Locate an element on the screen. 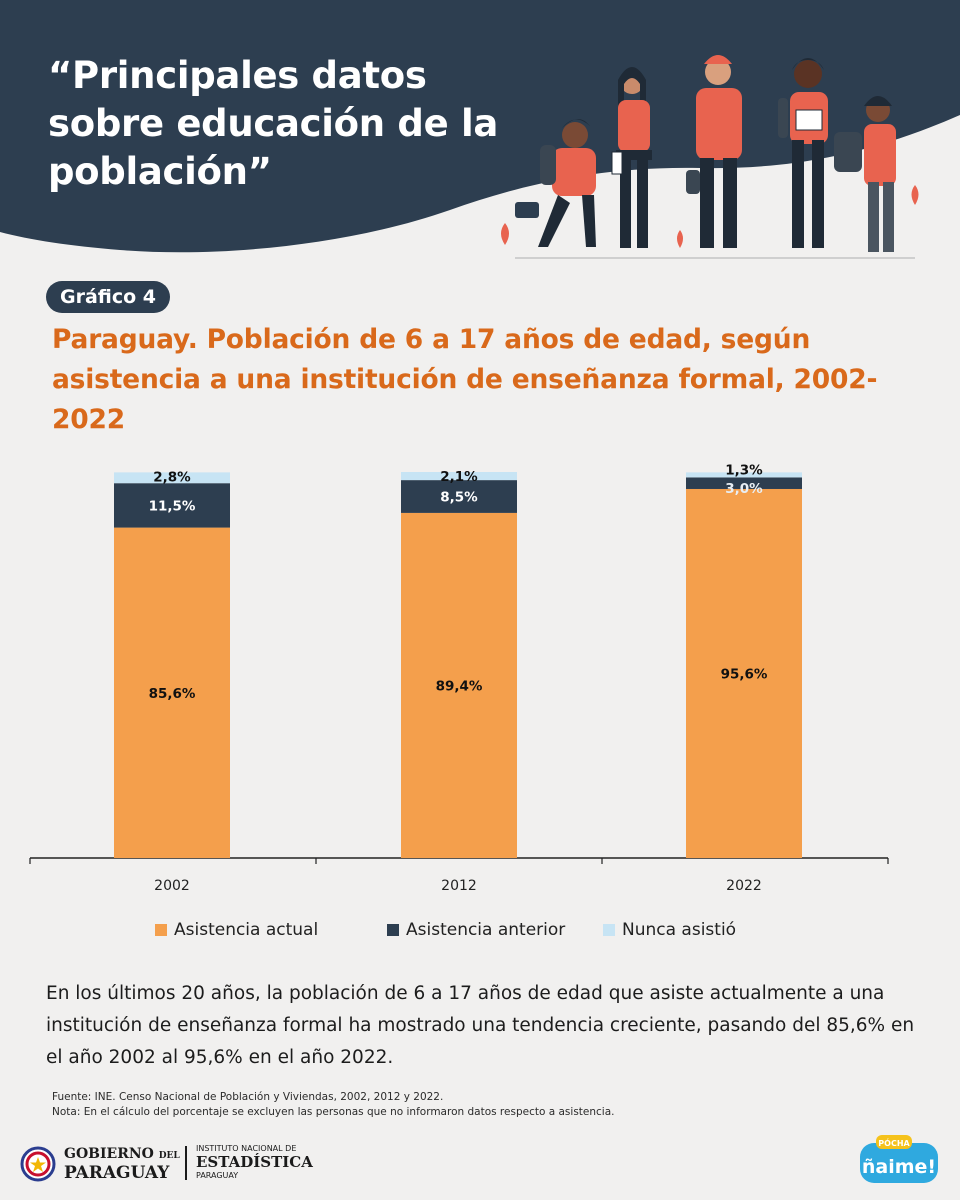 Image resolution: width=960 pixels, height=1200 pixels. x-tick-label: 2012 is located at coordinates (459, 886).